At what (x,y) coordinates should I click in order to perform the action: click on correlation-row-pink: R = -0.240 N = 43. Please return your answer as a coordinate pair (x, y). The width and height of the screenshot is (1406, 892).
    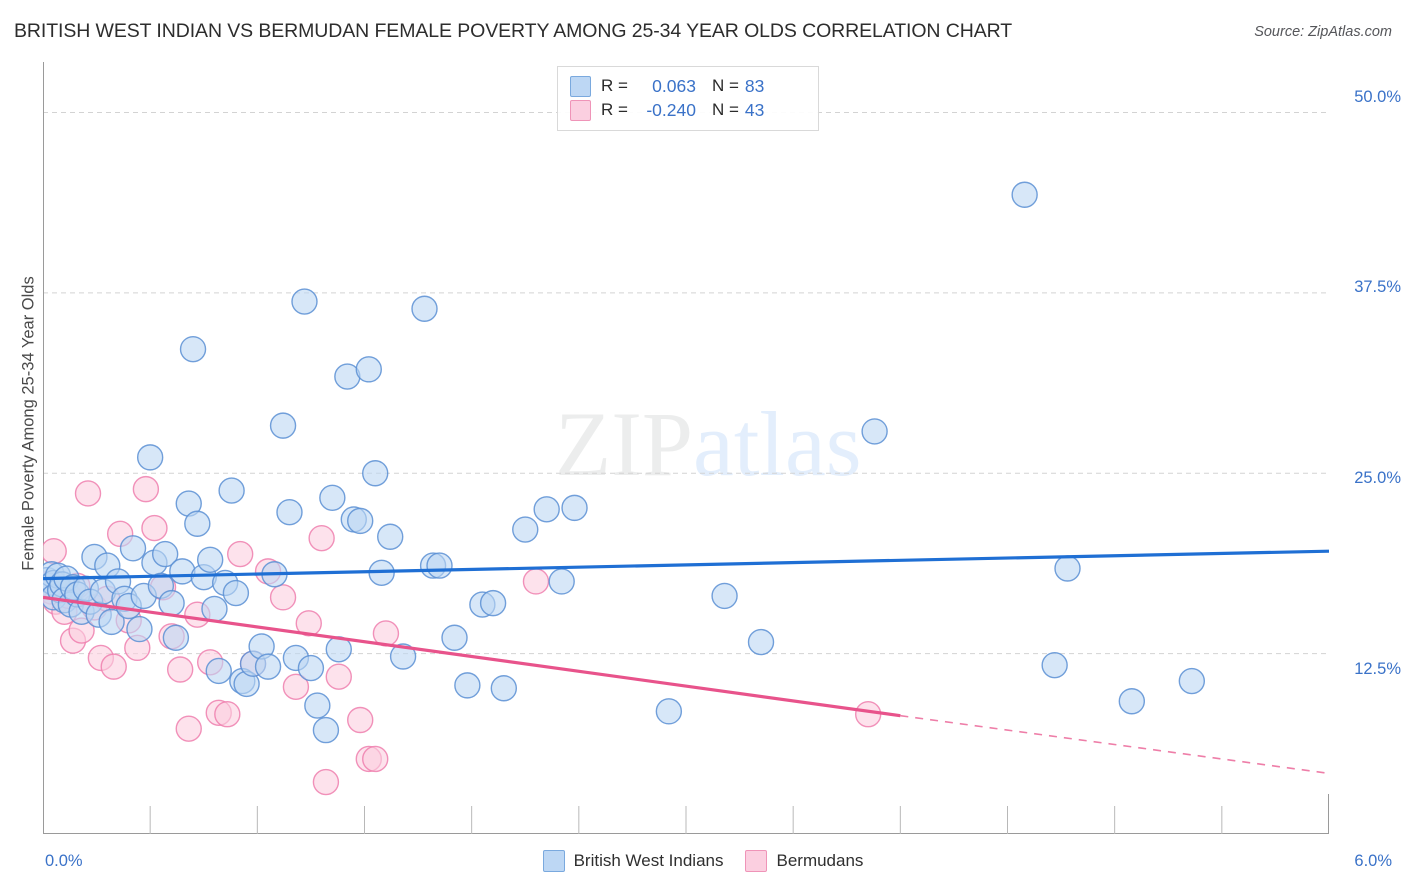
    Looking at the image, I should click on (688, 110).